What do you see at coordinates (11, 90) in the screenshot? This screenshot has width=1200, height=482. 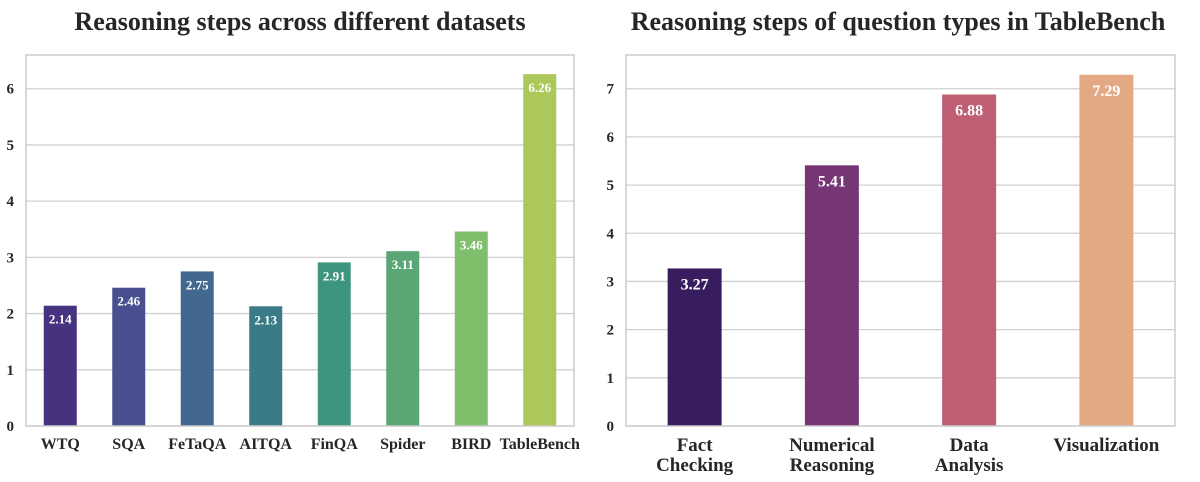 I see `chart-1-y-tick-label: 6` at bounding box center [11, 90].